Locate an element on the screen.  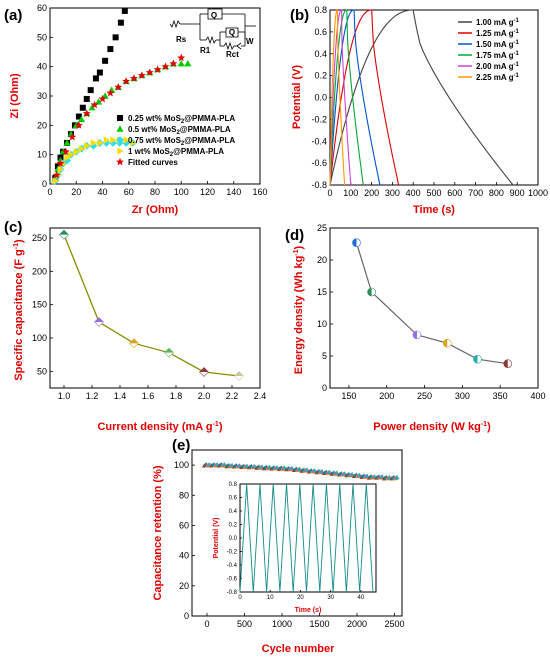
panel-d-series is located at coordinates (432, 303).